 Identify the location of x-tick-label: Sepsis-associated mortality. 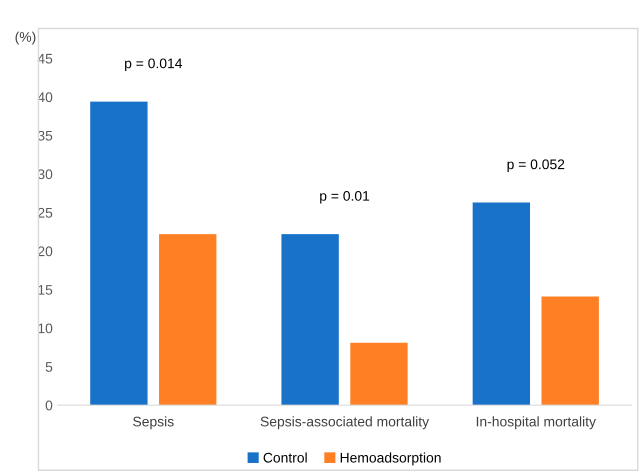
(345, 423).